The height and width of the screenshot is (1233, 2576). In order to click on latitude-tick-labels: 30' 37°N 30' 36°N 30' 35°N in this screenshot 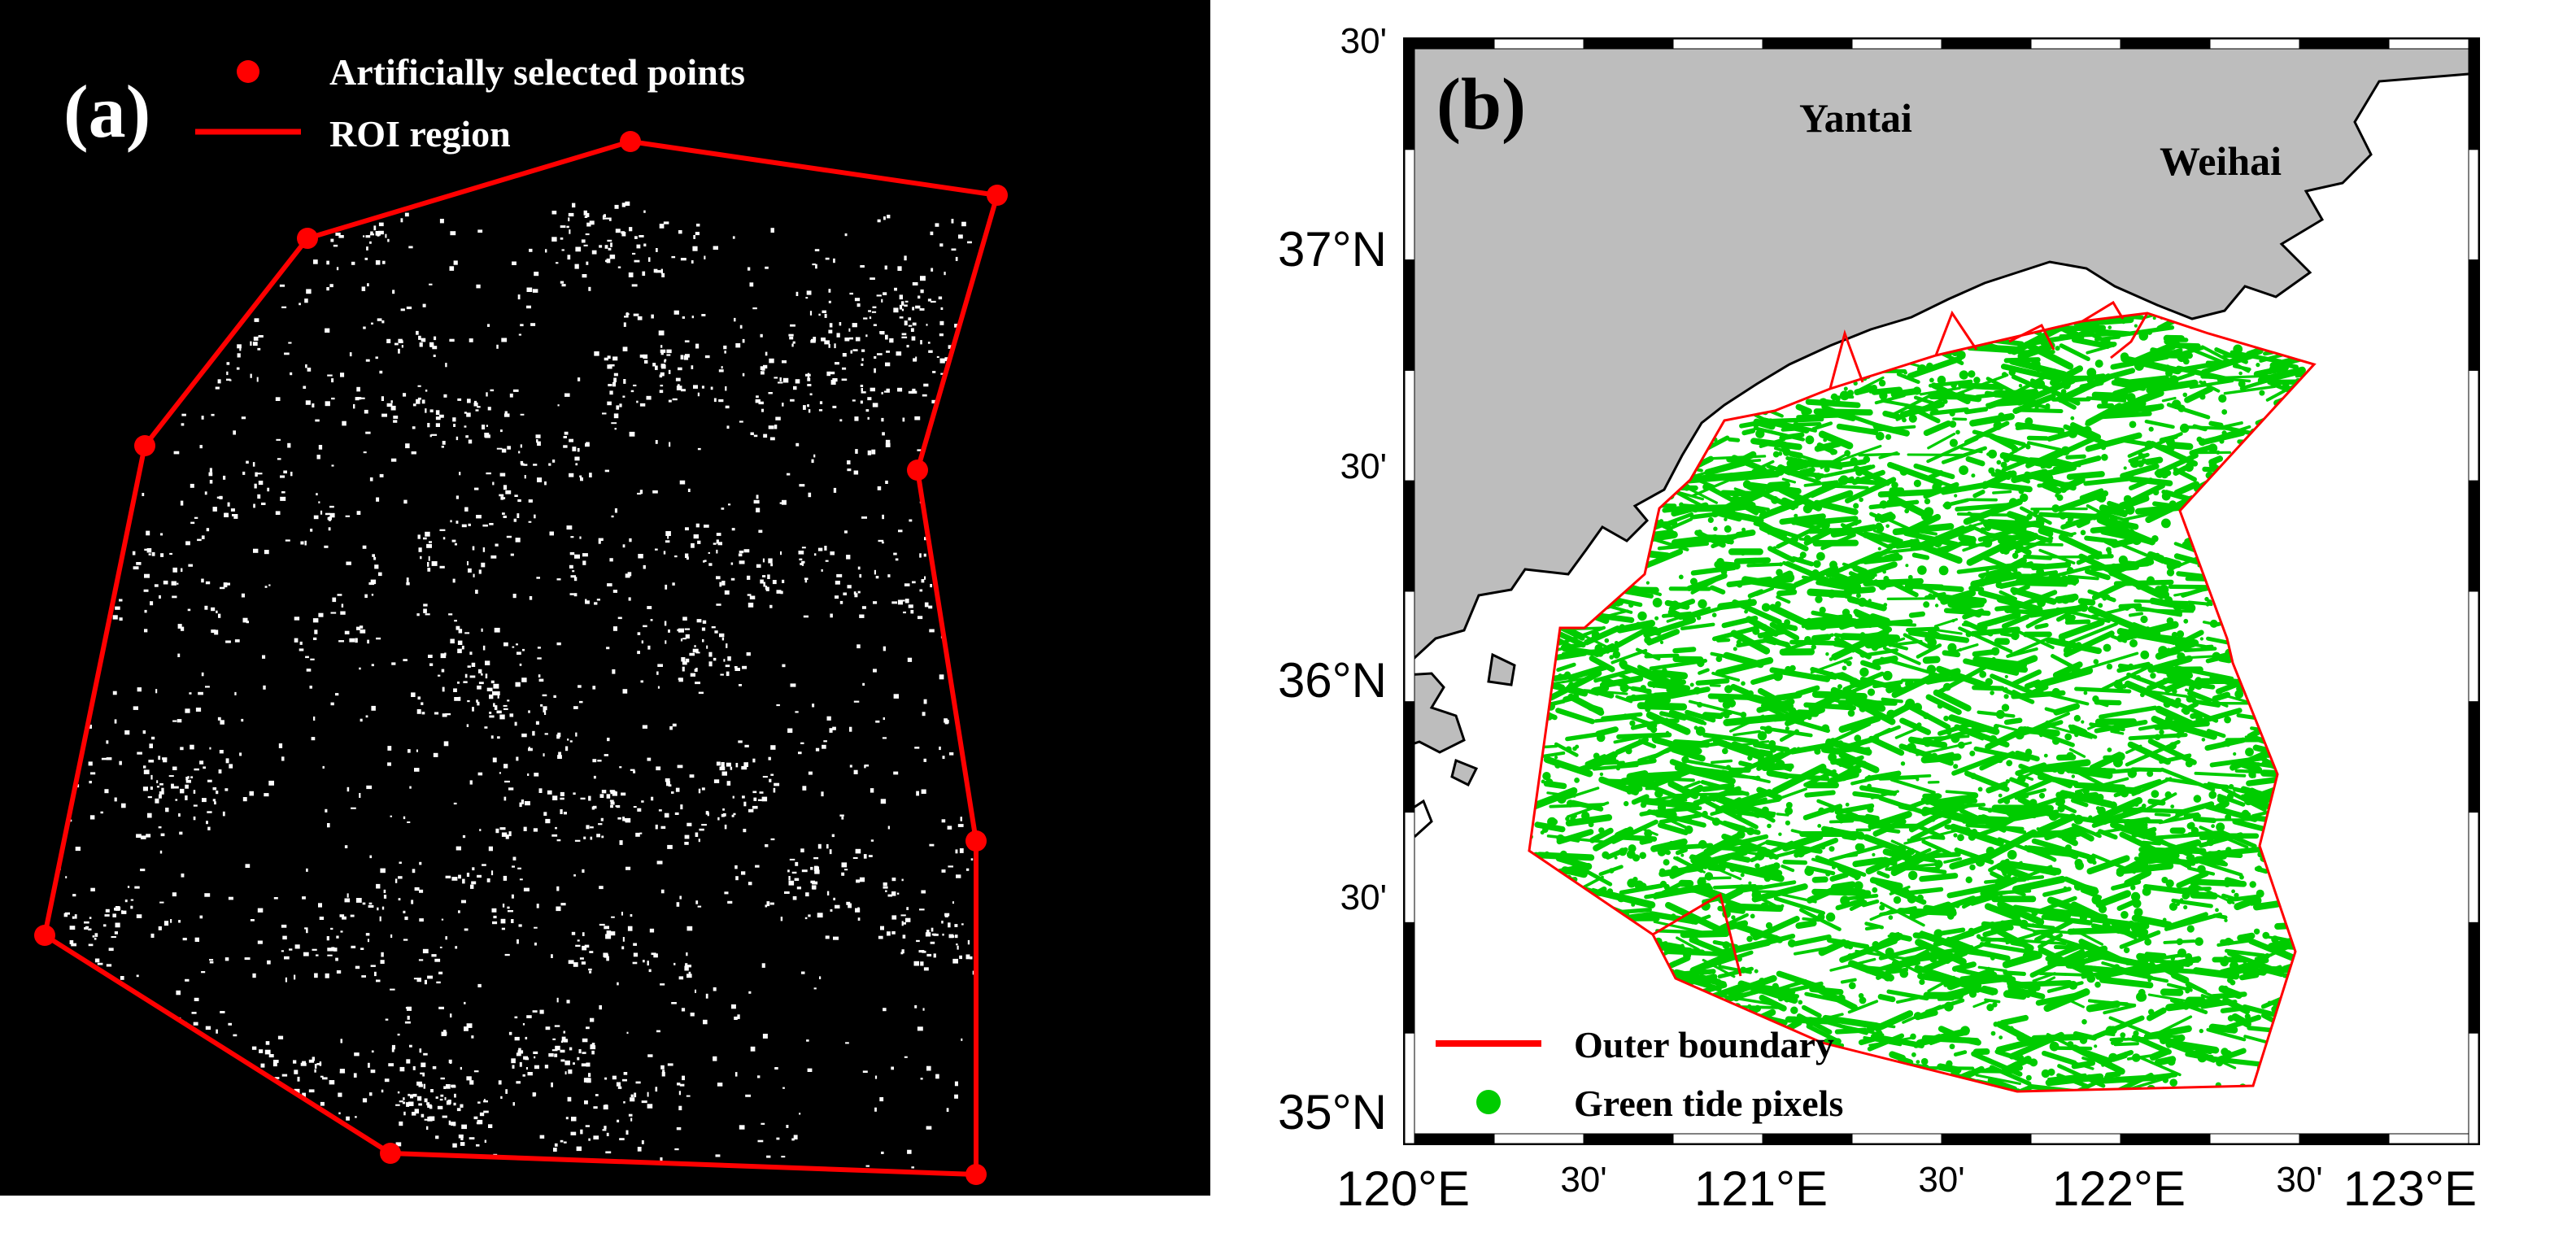, I will do `click(1332, 580)`.